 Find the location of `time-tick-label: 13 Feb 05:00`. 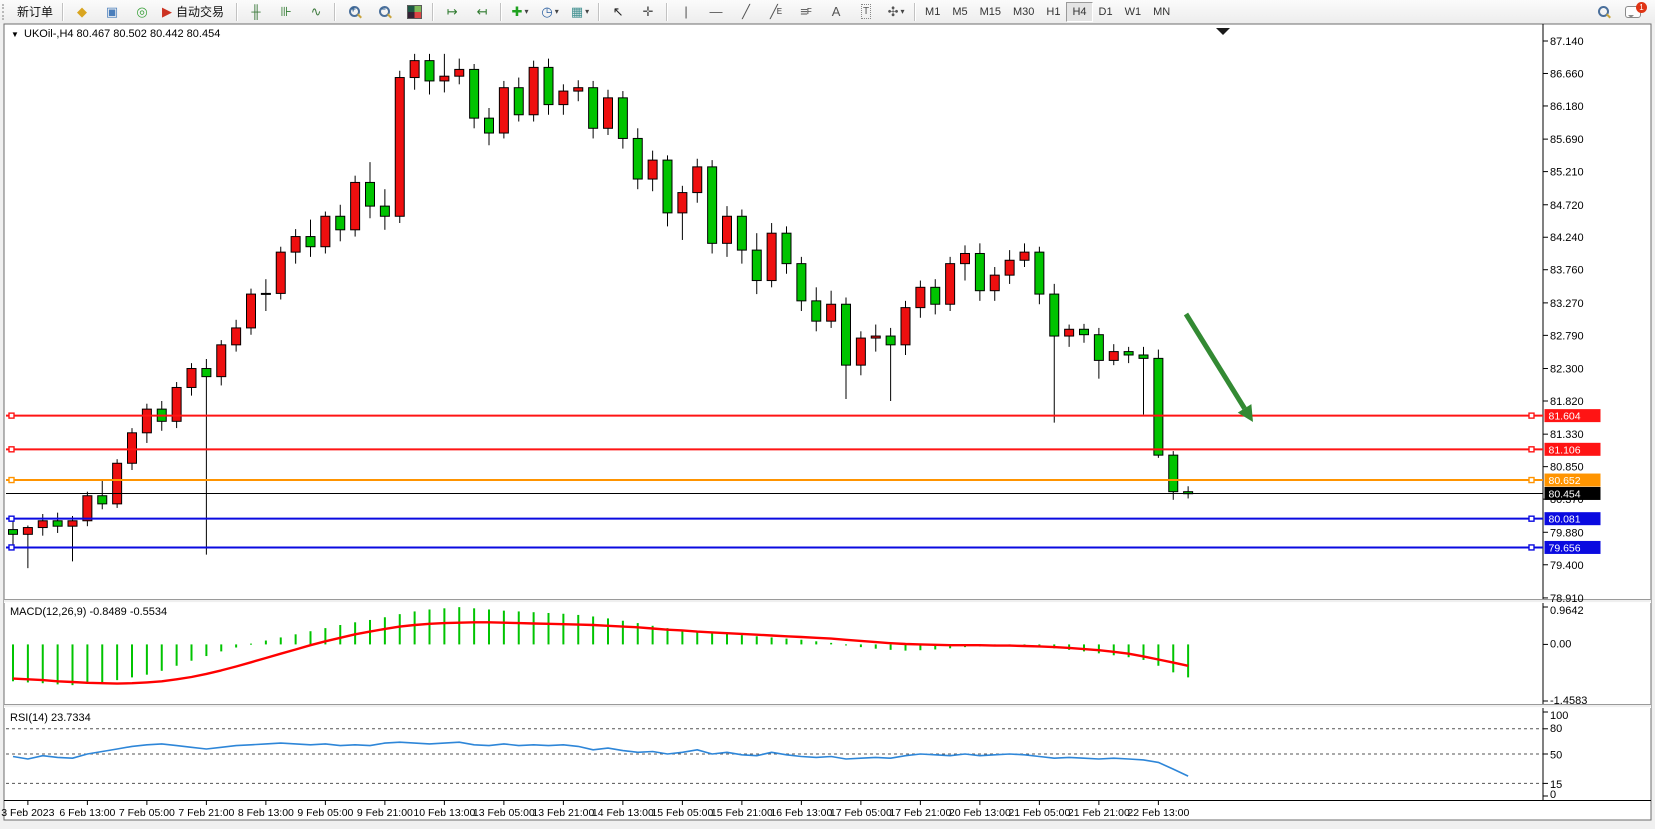

time-tick-label: 13 Feb 05:00 is located at coordinates (504, 813).